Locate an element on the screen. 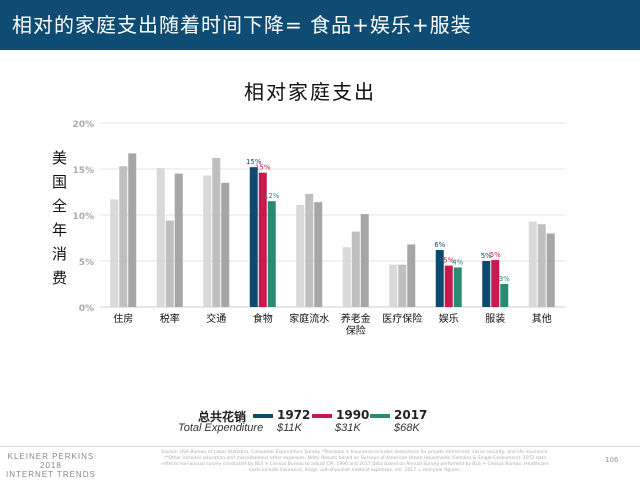 This screenshot has width=640, height=480. legend-item-1990: 1990 is located at coordinates (340, 415).